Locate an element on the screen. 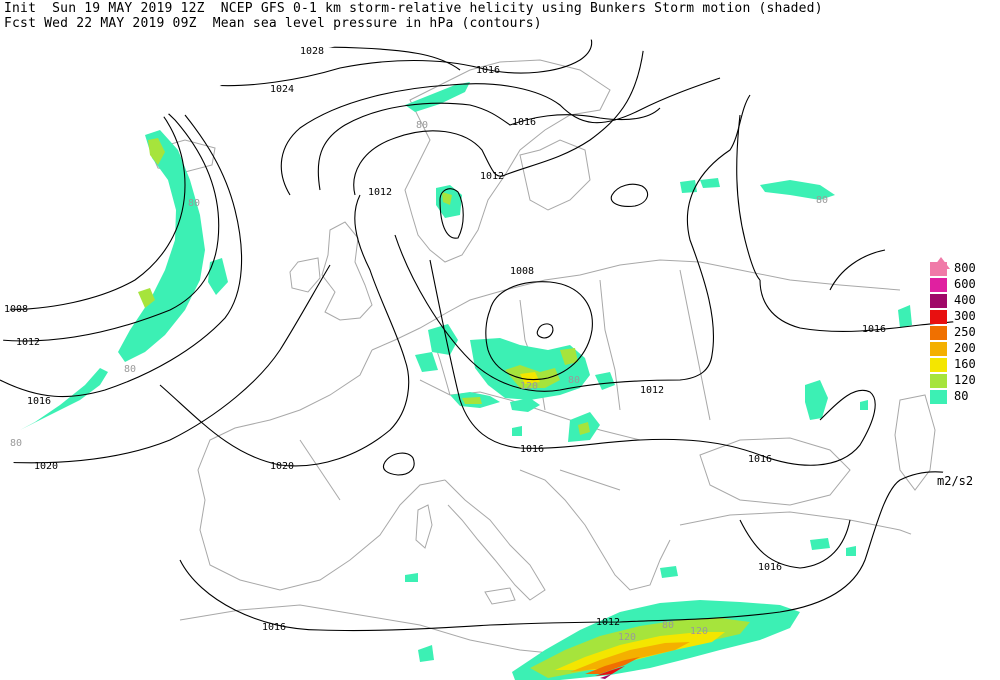 Image resolution: width=1000 pixels, height=680 pixels. legend-label: 300 is located at coordinates (965, 316).